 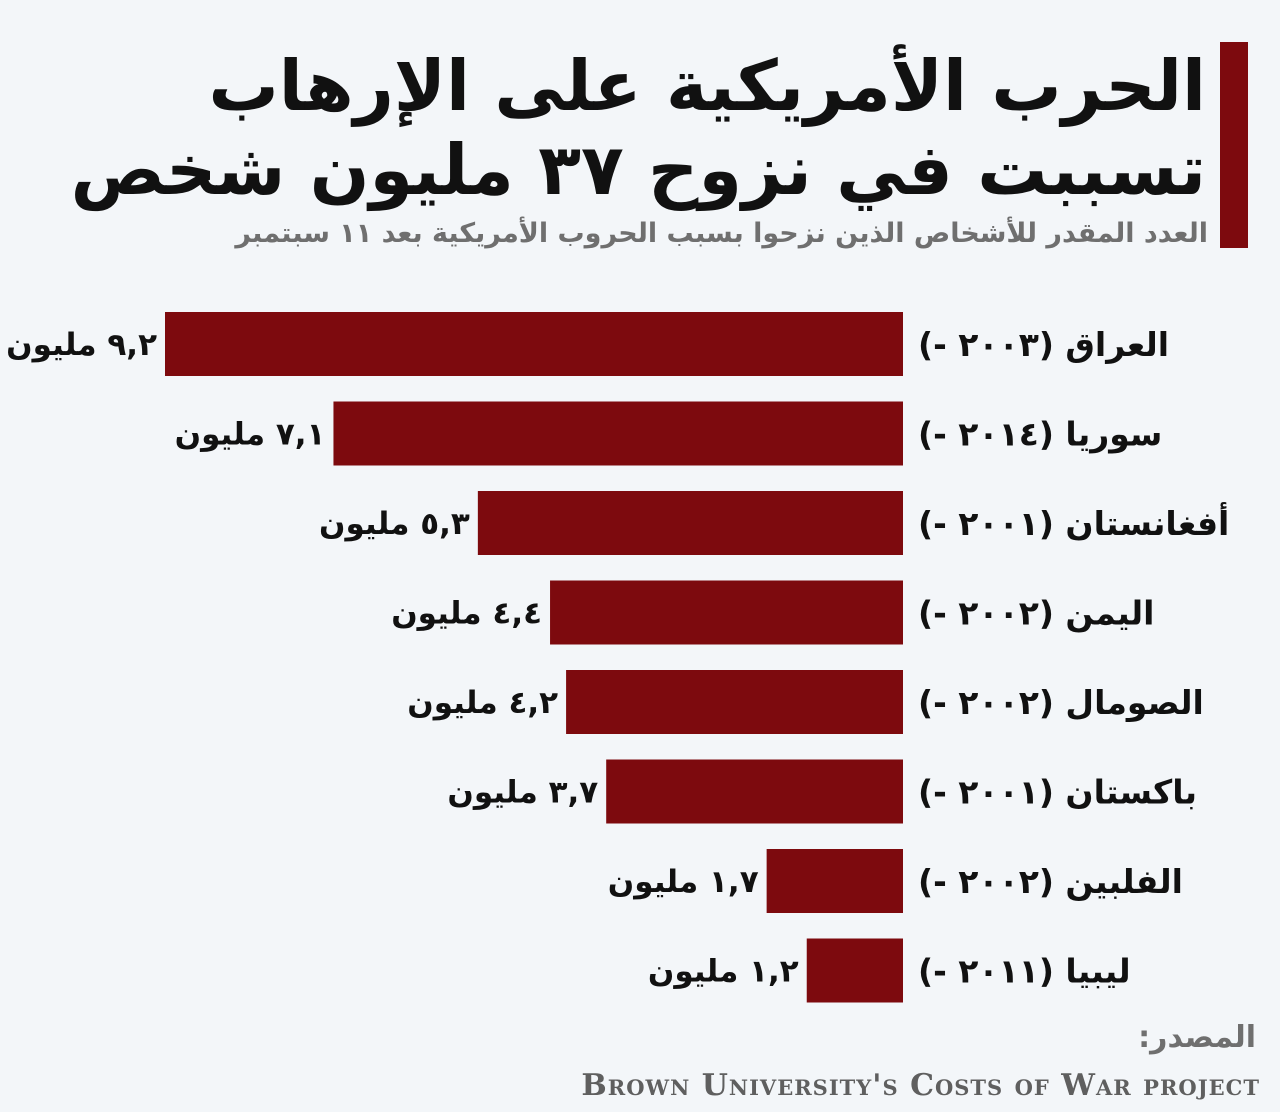 What do you see at coordinates (707, 86) in the screenshot?
I see `title-line-1: الحرب الأمريكية على الإرهاب` at bounding box center [707, 86].